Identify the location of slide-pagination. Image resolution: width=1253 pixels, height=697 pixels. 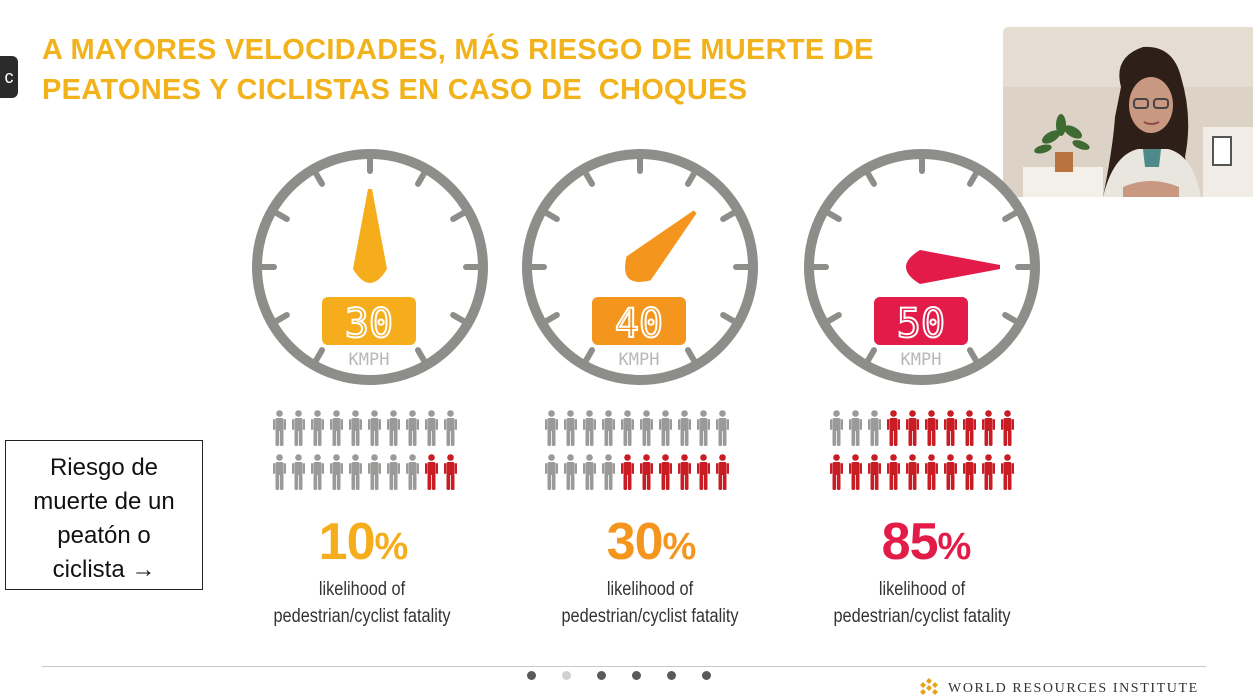
(626, 676).